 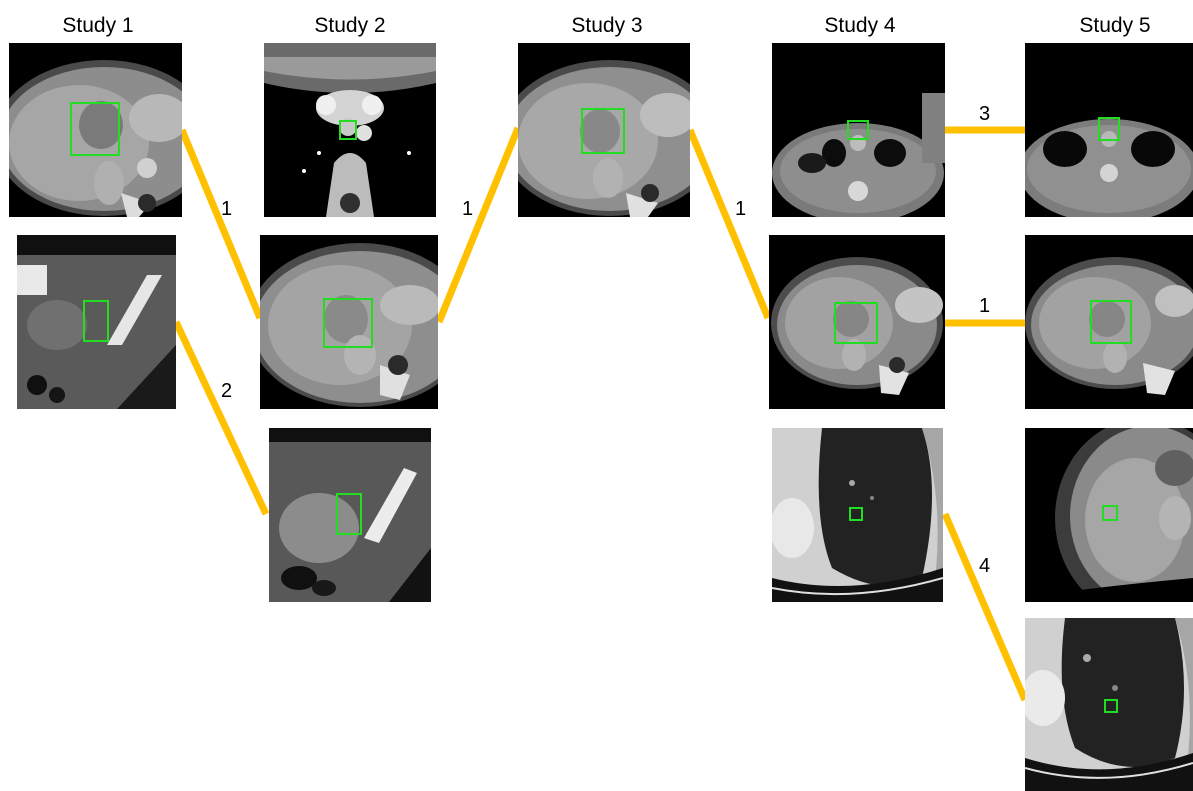 I want to click on study-2-scan-liver, so click(x=349, y=322).